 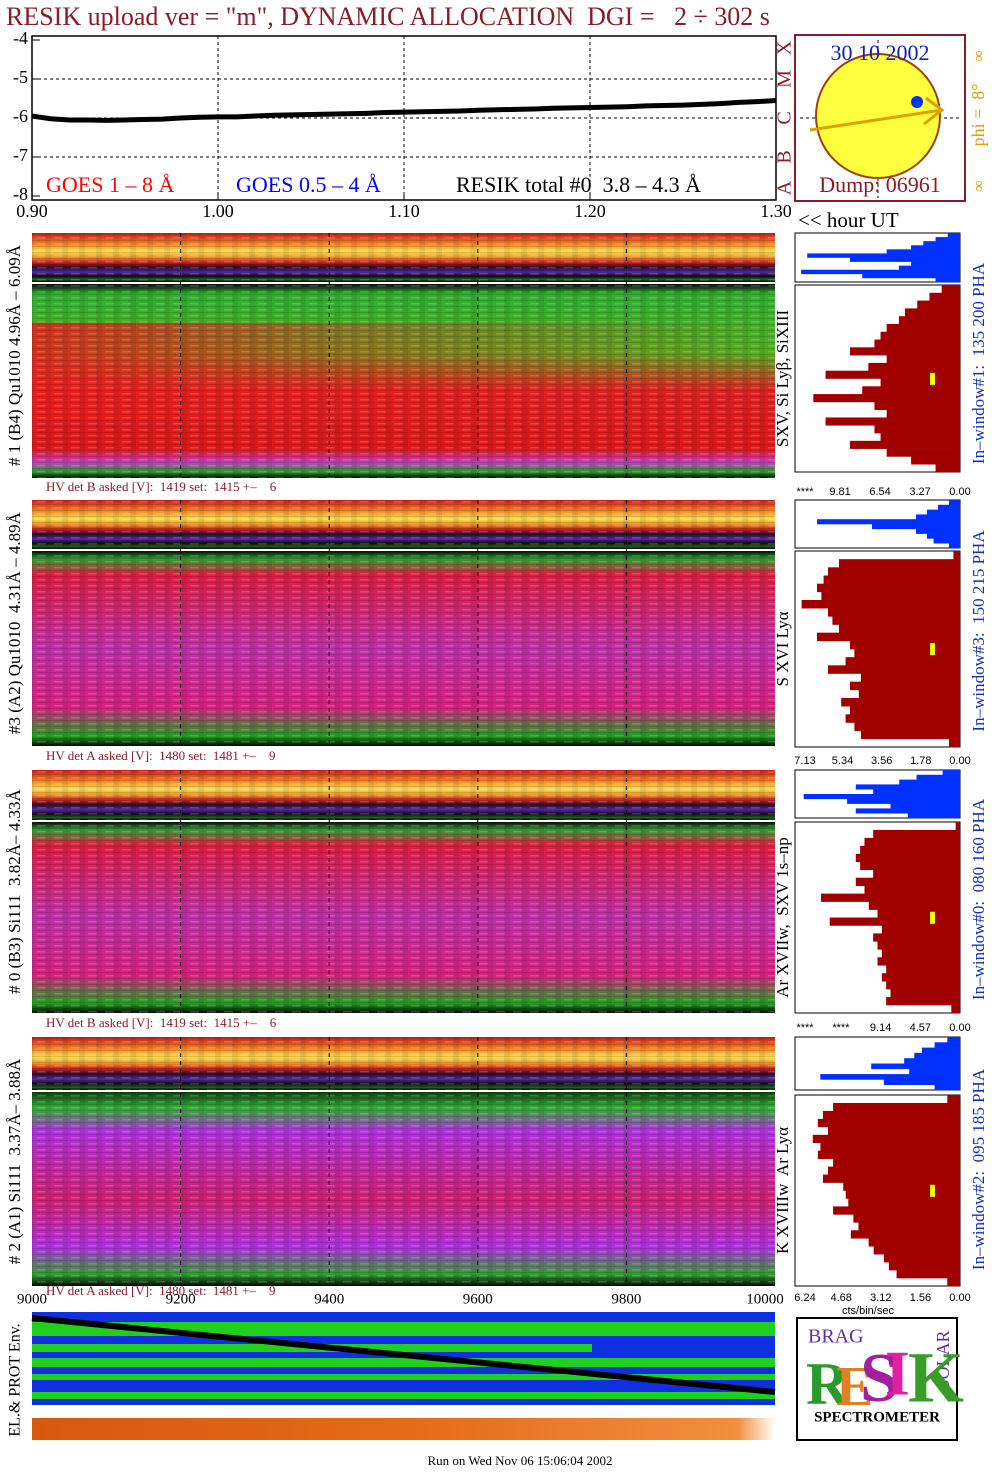 I want to click on logo-letter: E, so click(x=854, y=1387).